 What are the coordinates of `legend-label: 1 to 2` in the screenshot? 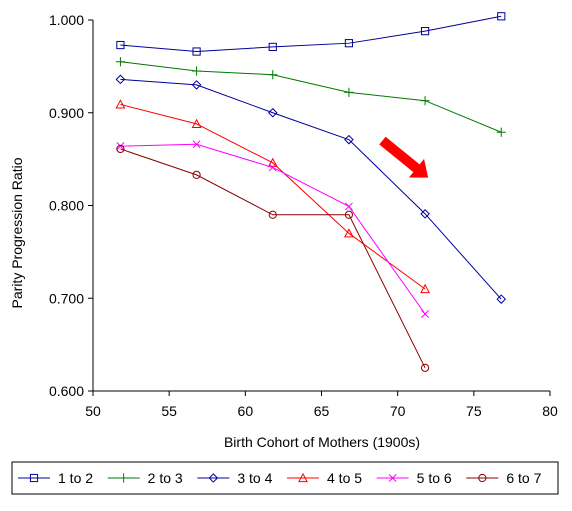 It's located at (75, 478).